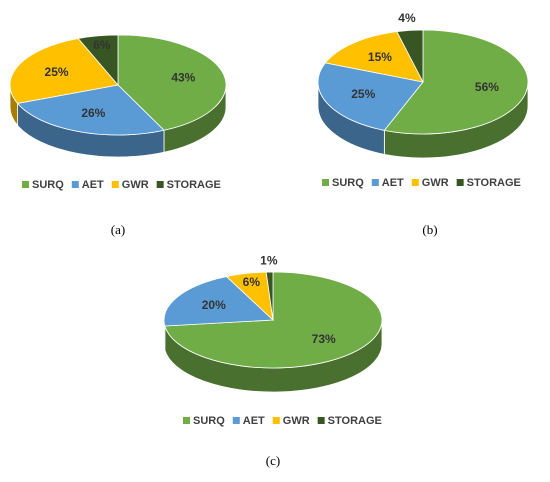 The height and width of the screenshot is (482, 550). What do you see at coordinates (380, 57) in the screenshot?
I see `data-label: 15%` at bounding box center [380, 57].